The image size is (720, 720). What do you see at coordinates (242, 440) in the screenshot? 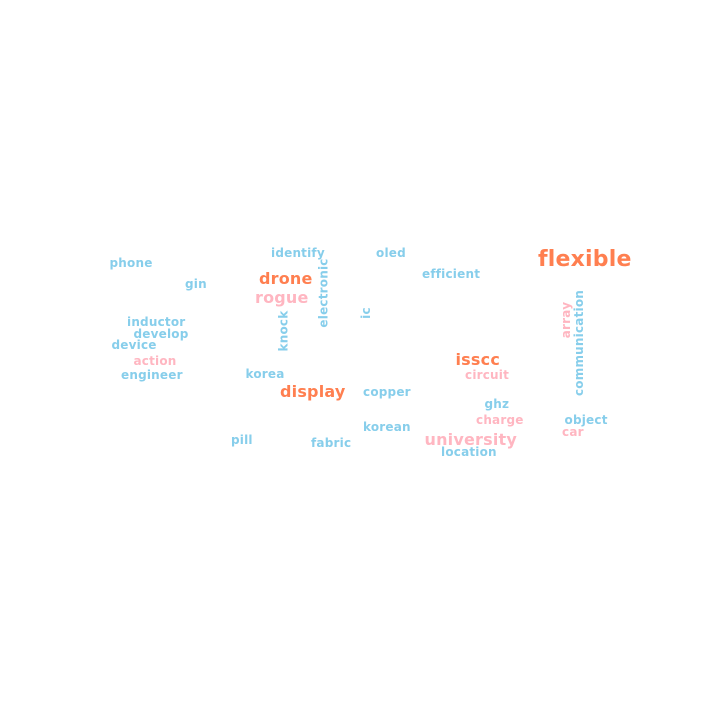
I see `word-pill: pill` at bounding box center [242, 440].